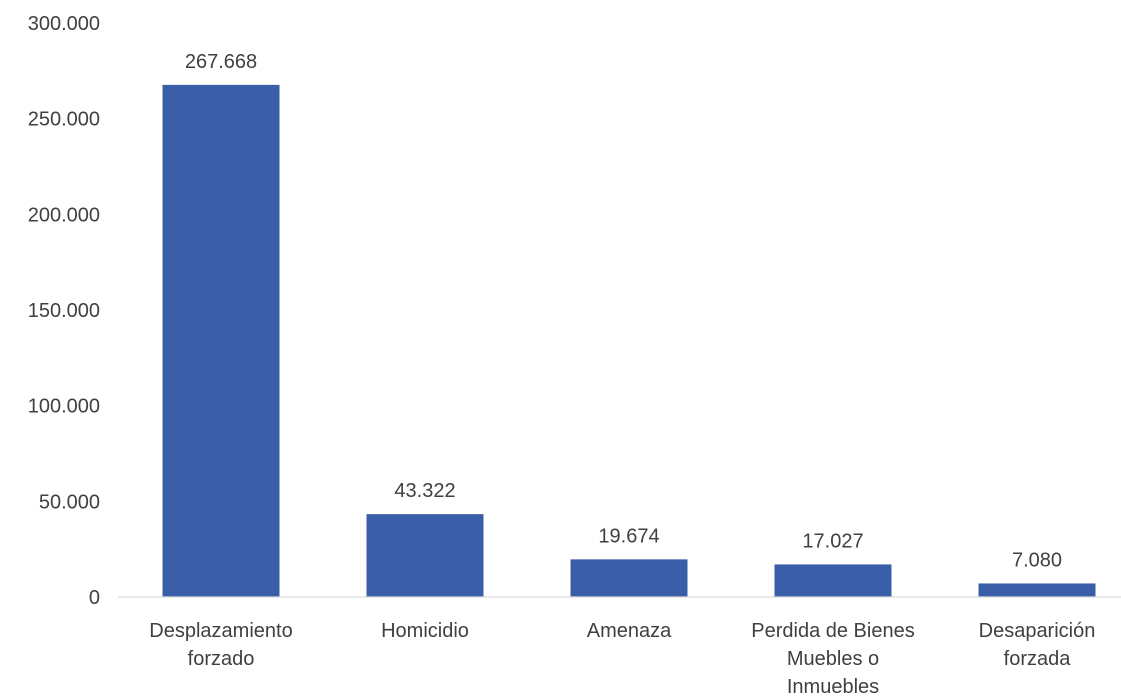 Image resolution: width=1121 pixels, height=696 pixels. I want to click on x-category-label-line: Perdida de Bienes, so click(832, 631).